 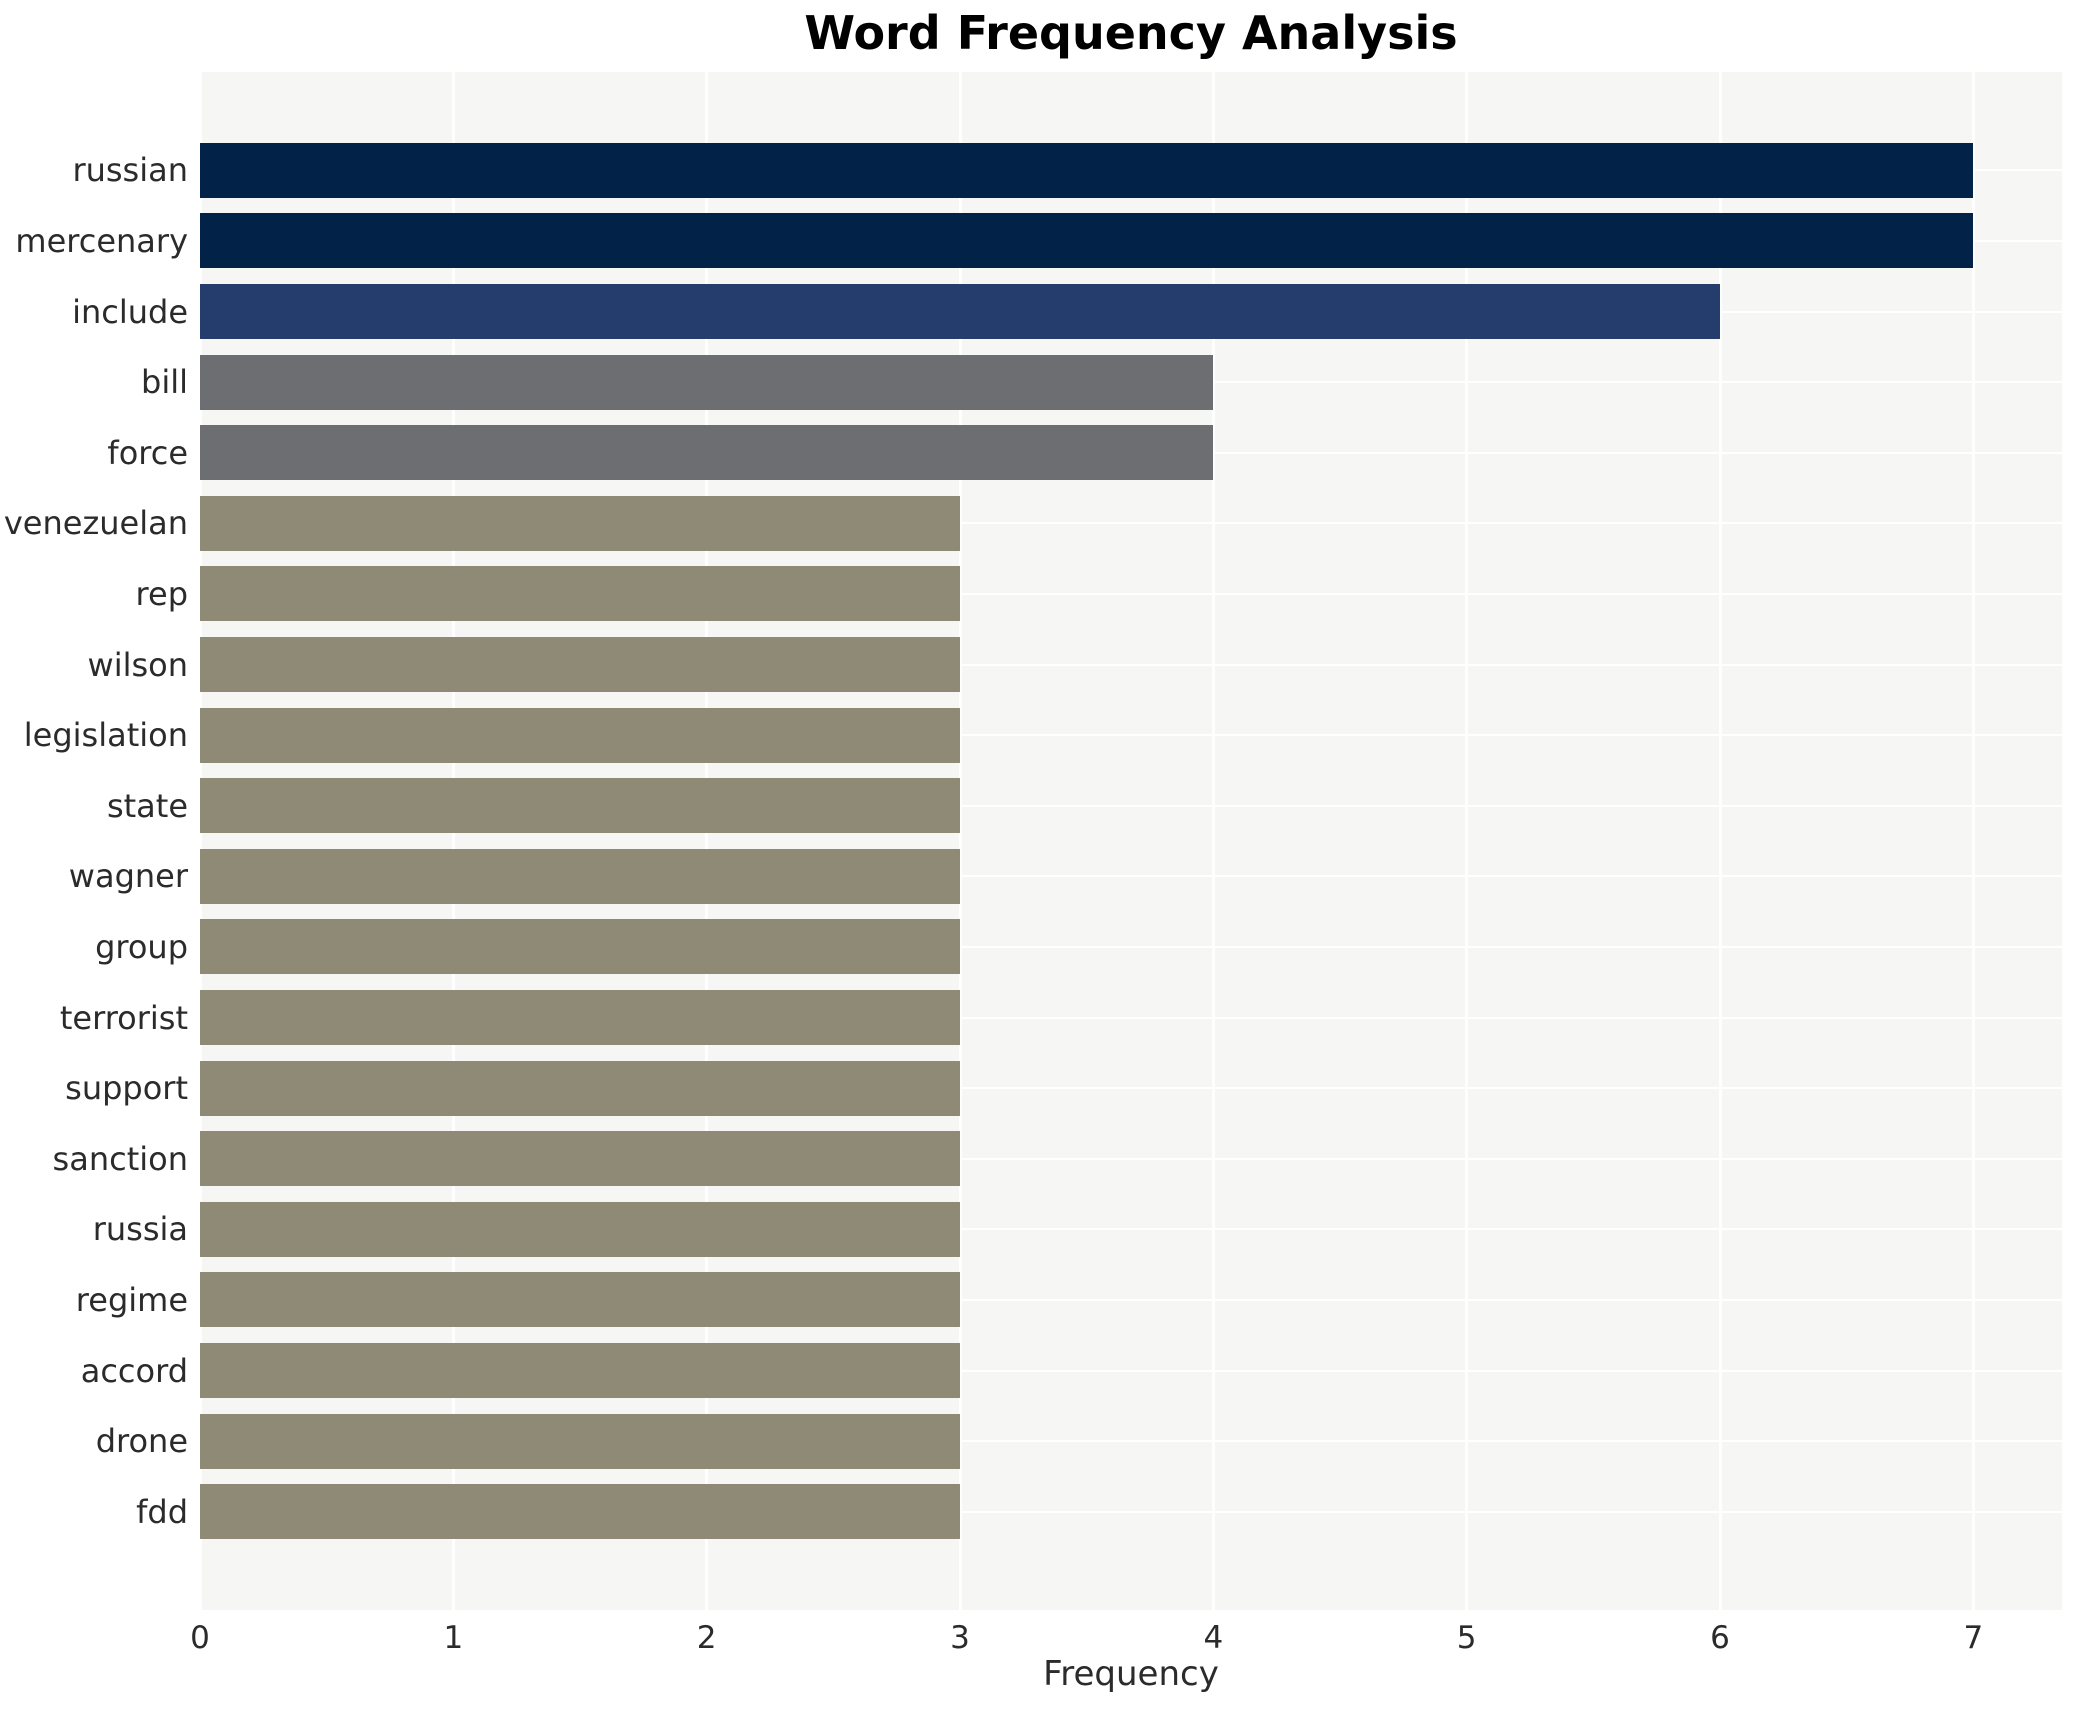 I want to click on bar-drone, so click(x=580, y=1441).